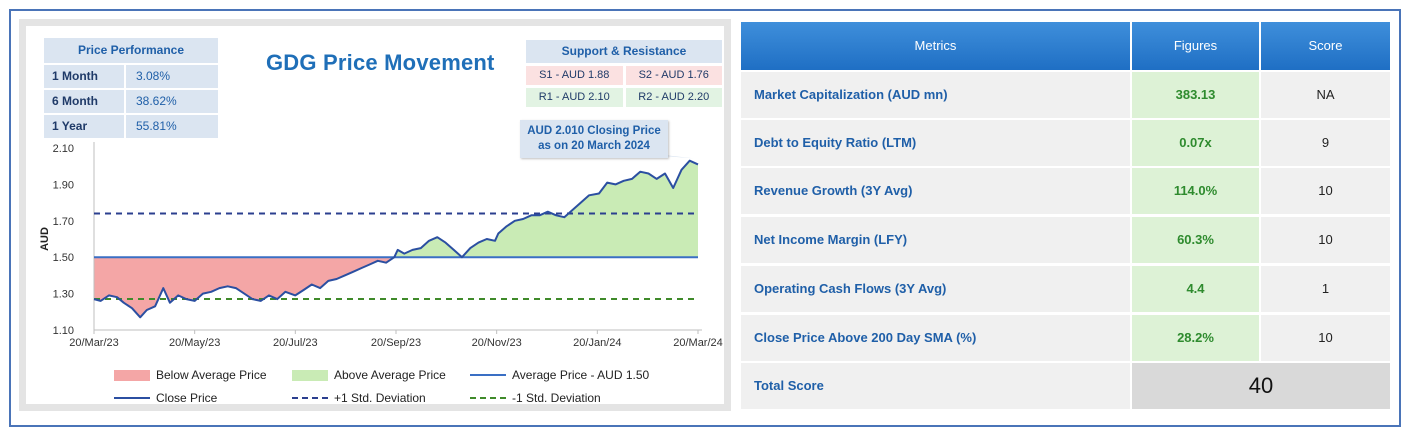 The height and width of the screenshot is (436, 1411). Describe the element at coordinates (63, 331) in the screenshot. I see `y-tick-label: 1.10` at that location.